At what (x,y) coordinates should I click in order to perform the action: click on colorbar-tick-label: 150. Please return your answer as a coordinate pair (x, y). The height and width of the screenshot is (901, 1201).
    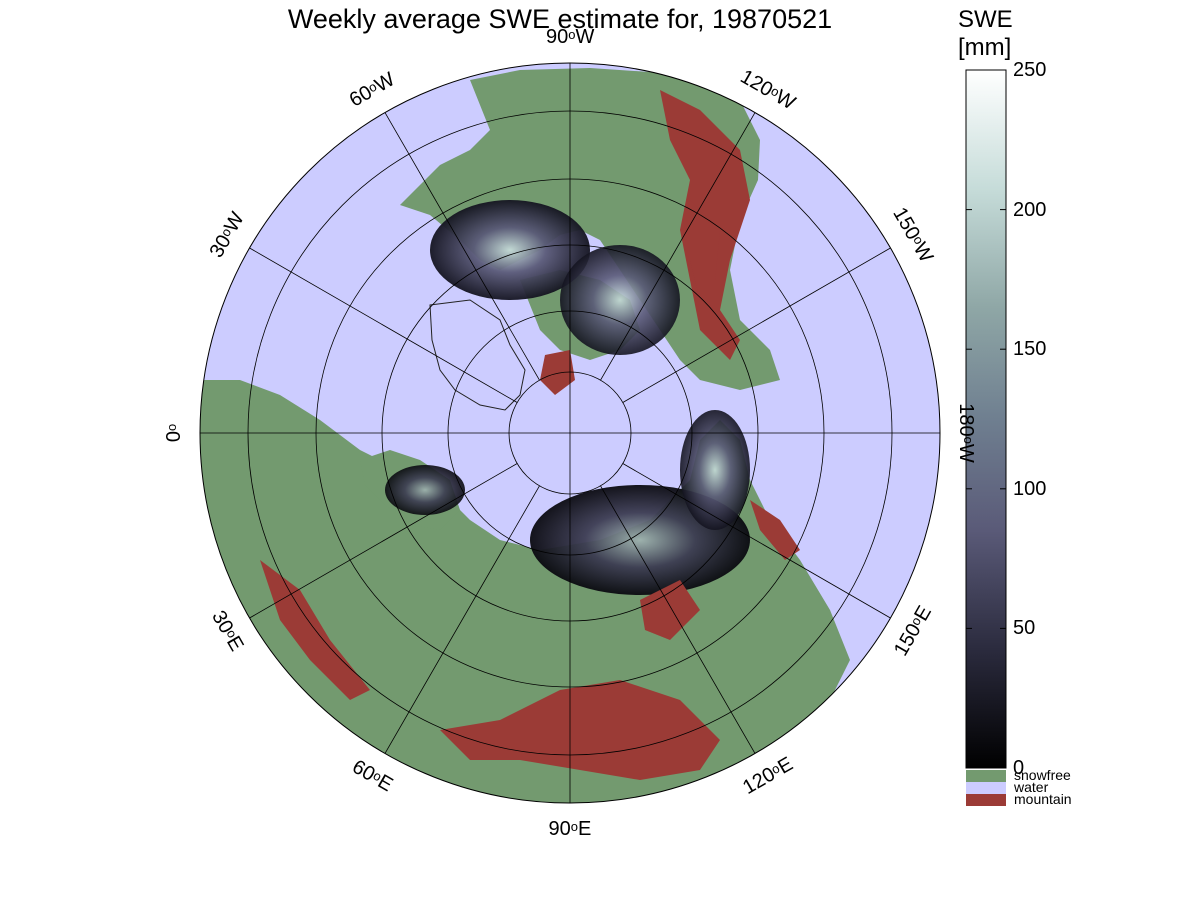
    Looking at the image, I should click on (1030, 349).